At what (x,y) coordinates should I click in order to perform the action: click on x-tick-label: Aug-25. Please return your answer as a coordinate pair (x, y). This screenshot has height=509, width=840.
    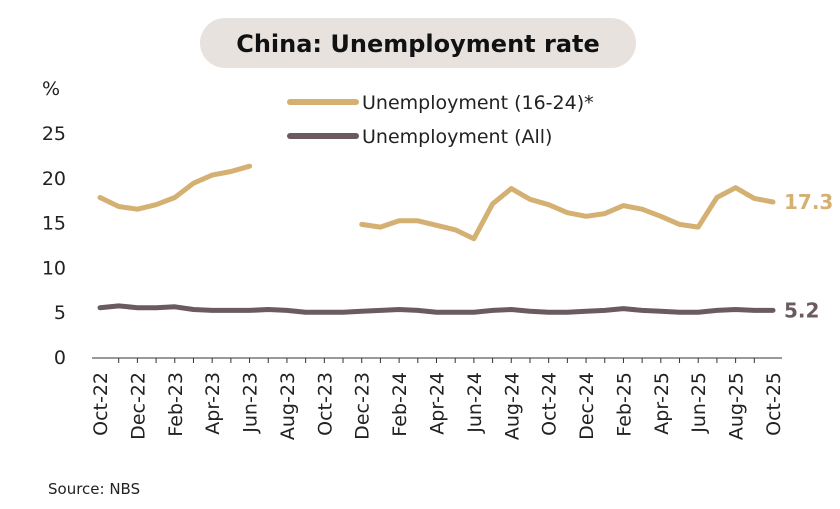
    Looking at the image, I should click on (737, 406).